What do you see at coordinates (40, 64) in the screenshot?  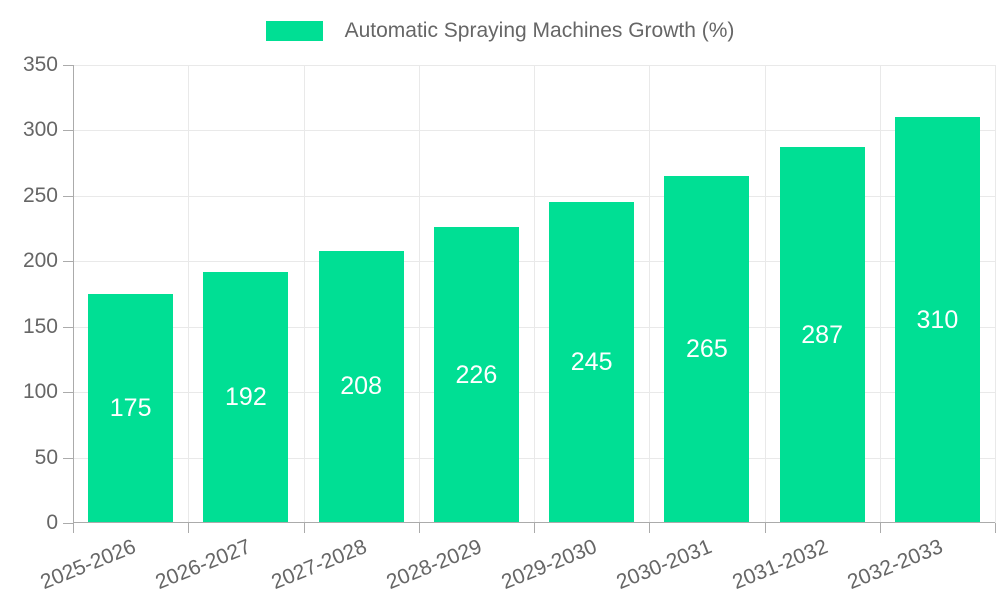 I see `y-axis-label: 350` at bounding box center [40, 64].